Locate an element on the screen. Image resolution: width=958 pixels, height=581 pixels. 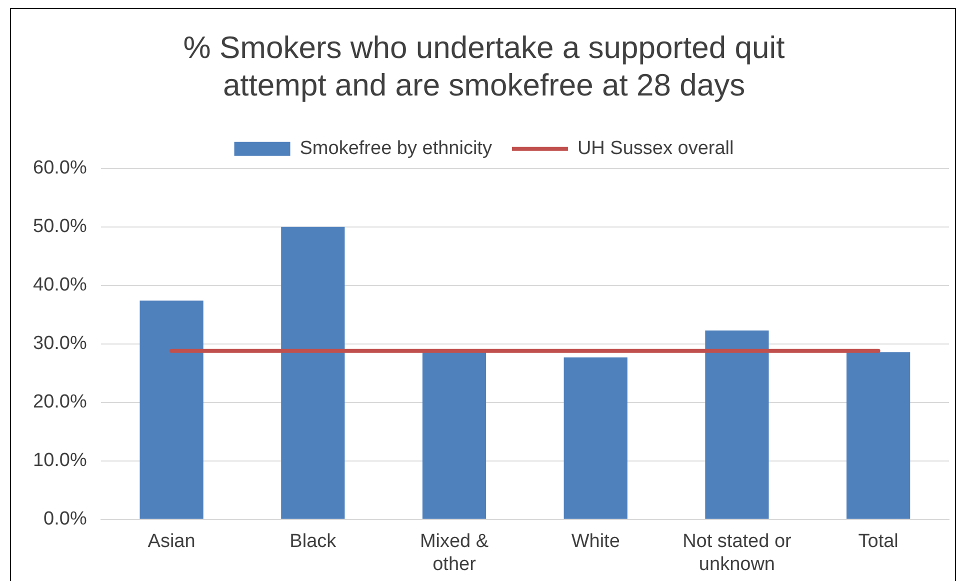
legend-label: UH Sussex overall is located at coordinates (655, 149).